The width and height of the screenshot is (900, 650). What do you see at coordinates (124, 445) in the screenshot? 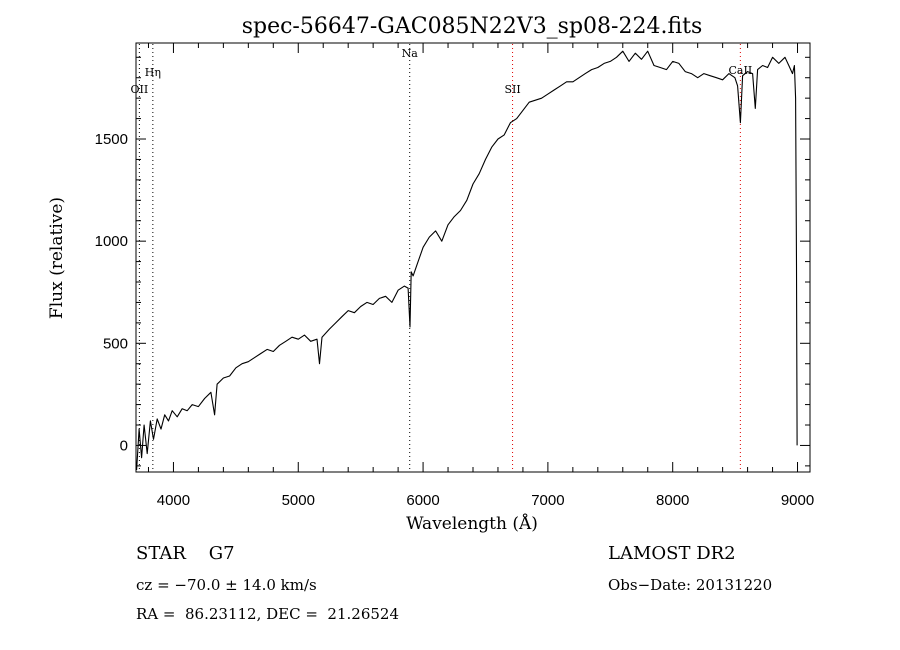
I see `y-tick-label: 0` at bounding box center [124, 445].